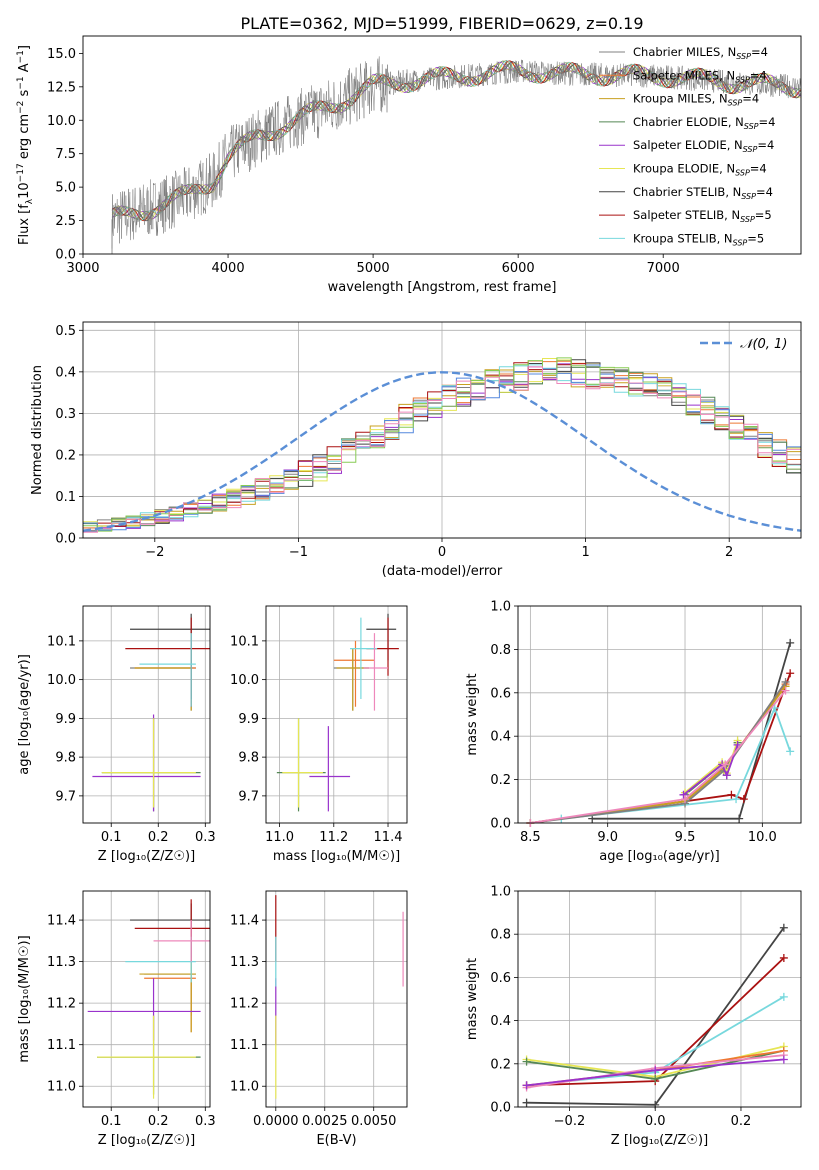  Describe the element at coordinates (333, 837) in the screenshot. I see `x-tick-label: 11.2` at that location.